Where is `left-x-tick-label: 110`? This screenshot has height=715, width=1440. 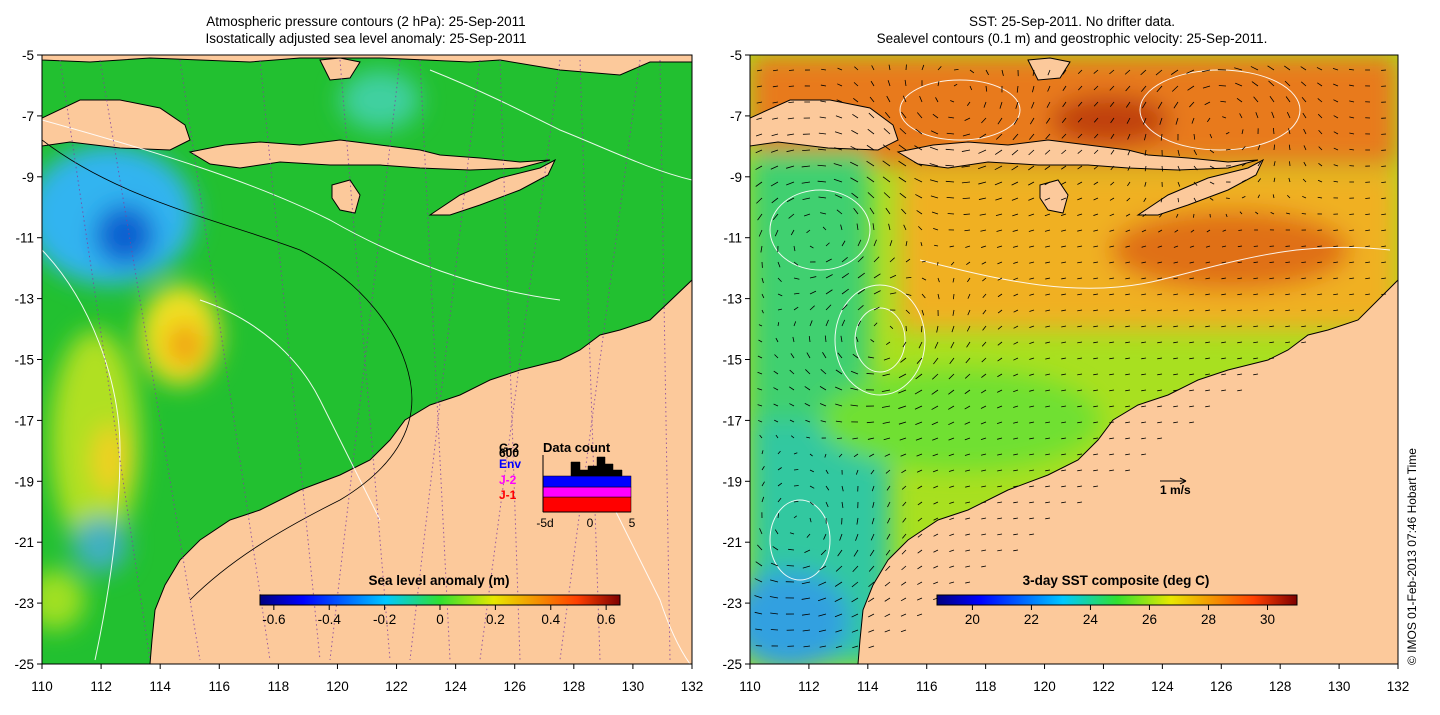
left-x-tick-label: 110 is located at coordinates (42, 686).